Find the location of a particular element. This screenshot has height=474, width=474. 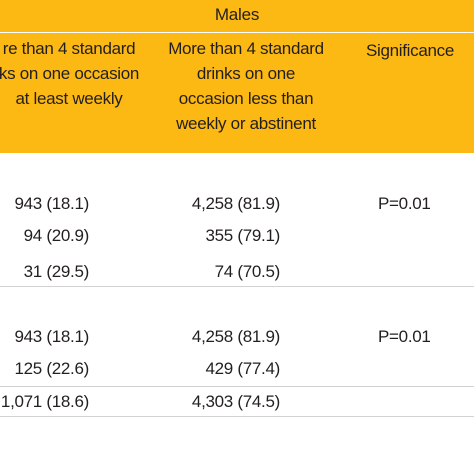

column-header-line: Significance is located at coordinates (410, 50).